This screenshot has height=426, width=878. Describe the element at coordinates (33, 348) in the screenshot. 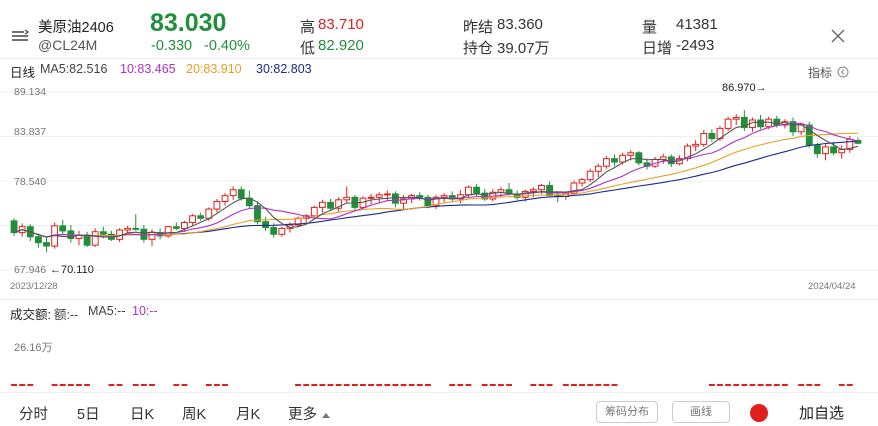

I see `volume-scale: 26.16万` at that location.